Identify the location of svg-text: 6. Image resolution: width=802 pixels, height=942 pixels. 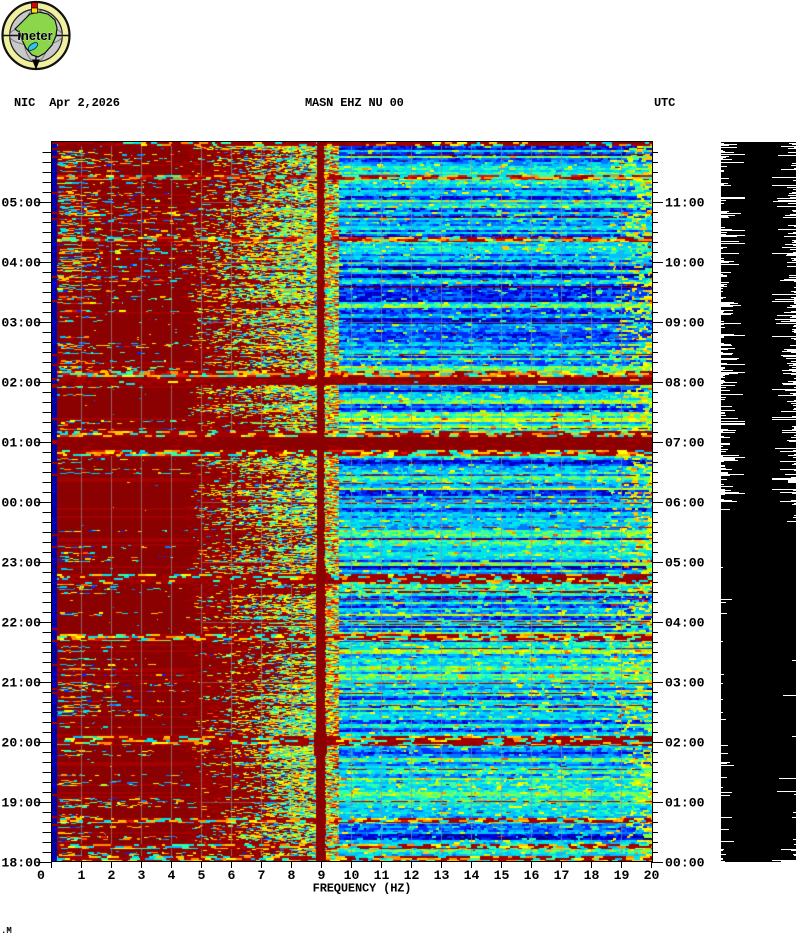
(232, 875).